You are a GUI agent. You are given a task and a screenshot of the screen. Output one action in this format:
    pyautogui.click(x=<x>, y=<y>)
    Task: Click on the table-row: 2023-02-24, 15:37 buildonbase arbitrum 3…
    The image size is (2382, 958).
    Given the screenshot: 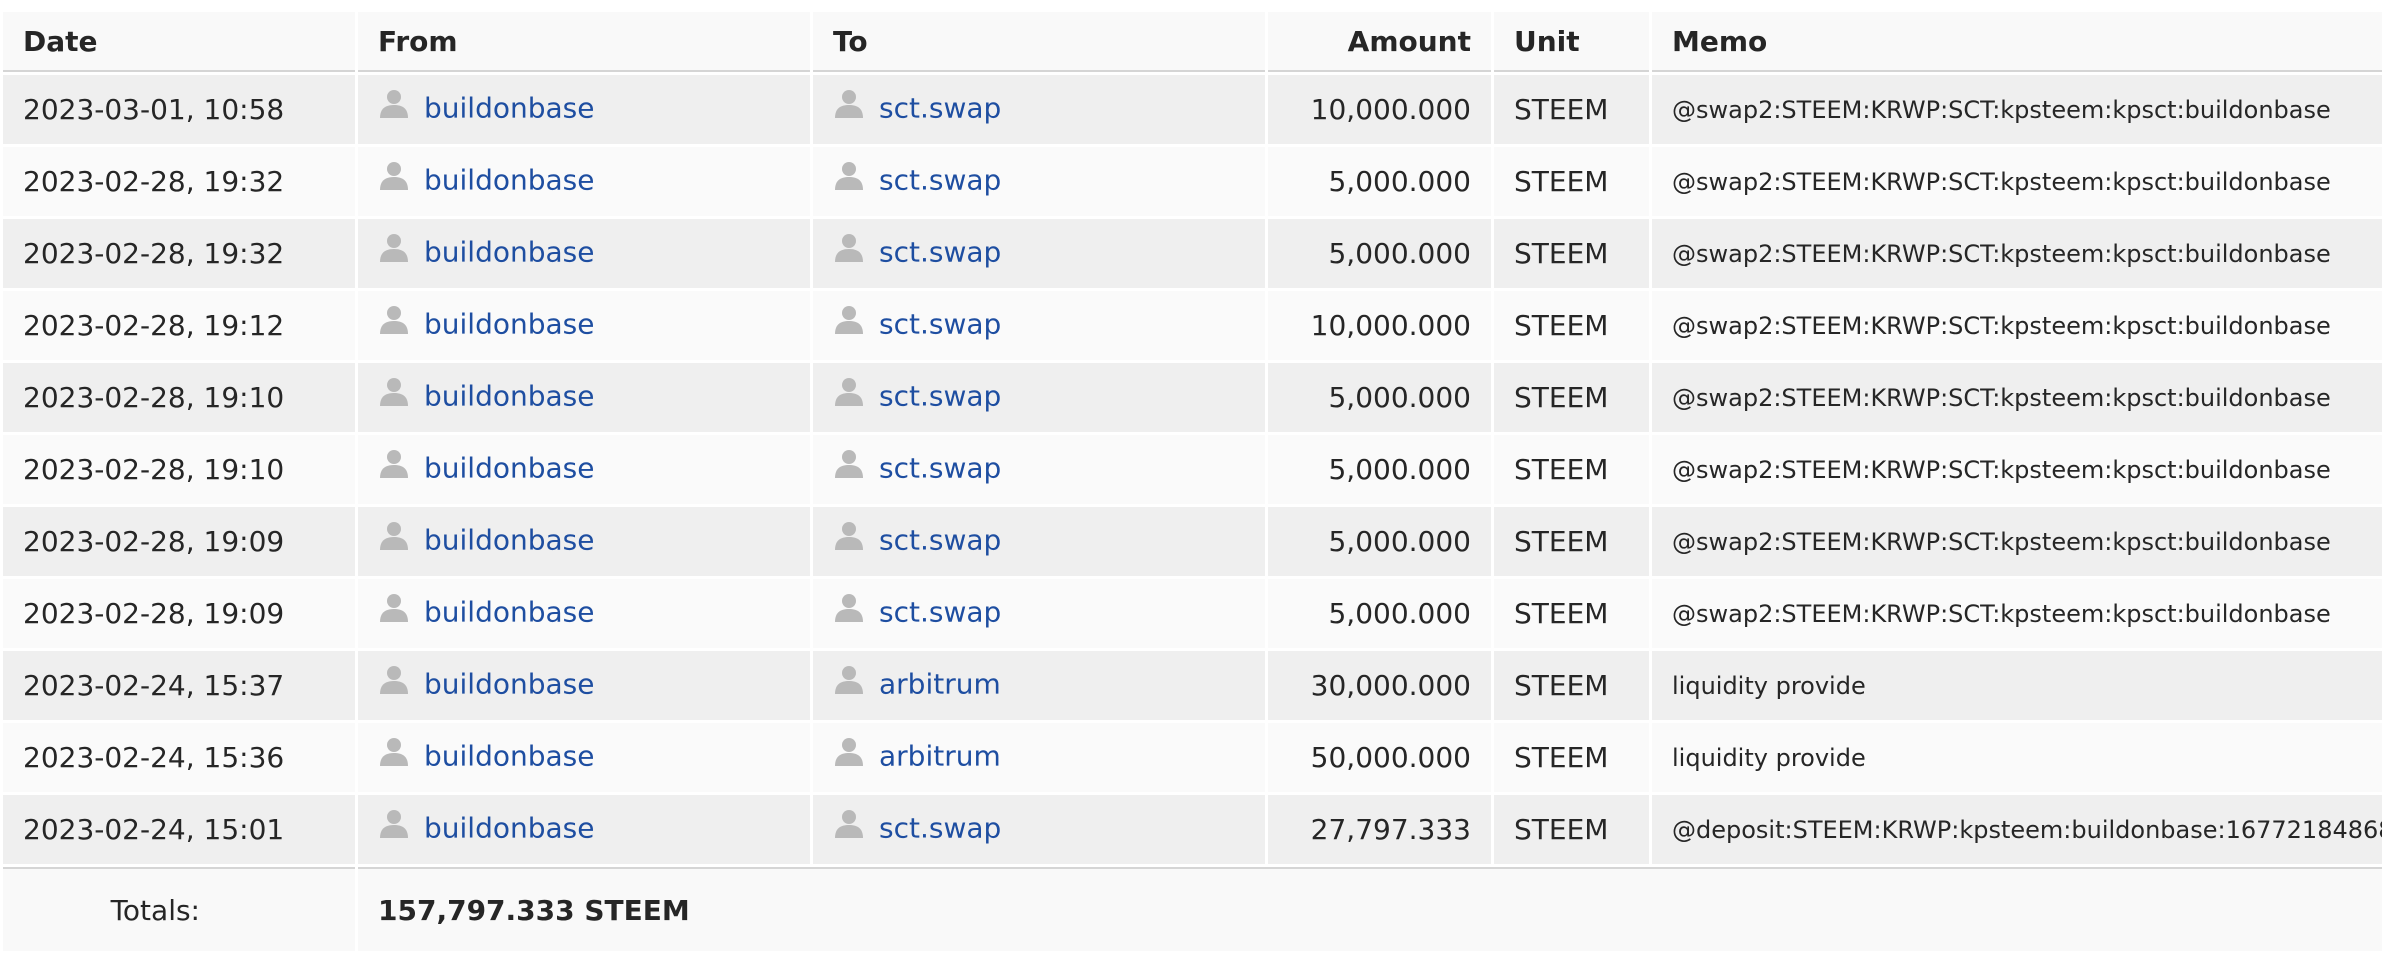 What is the action you would take?
    pyautogui.click(x=1192, y=685)
    